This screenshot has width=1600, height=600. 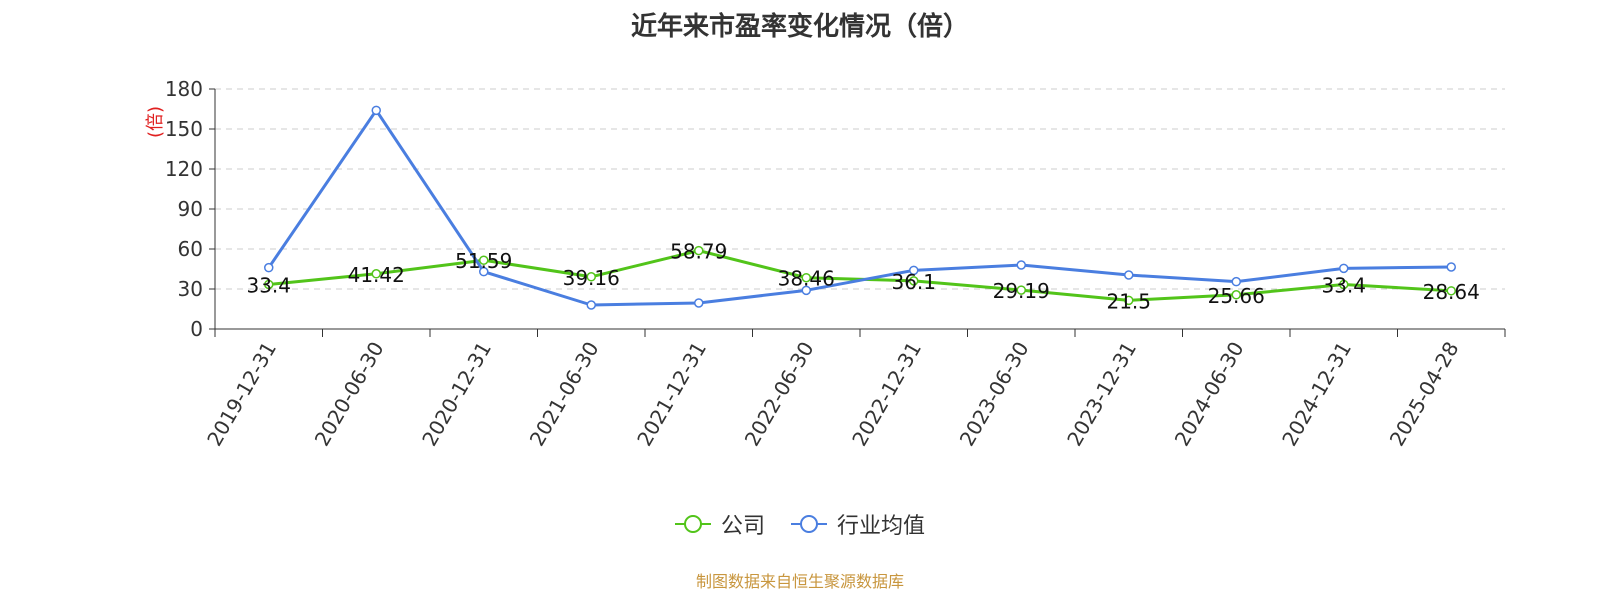 What do you see at coordinates (241, 394) in the screenshot?
I see `x-tick-label: 2019-12-31` at bounding box center [241, 394].